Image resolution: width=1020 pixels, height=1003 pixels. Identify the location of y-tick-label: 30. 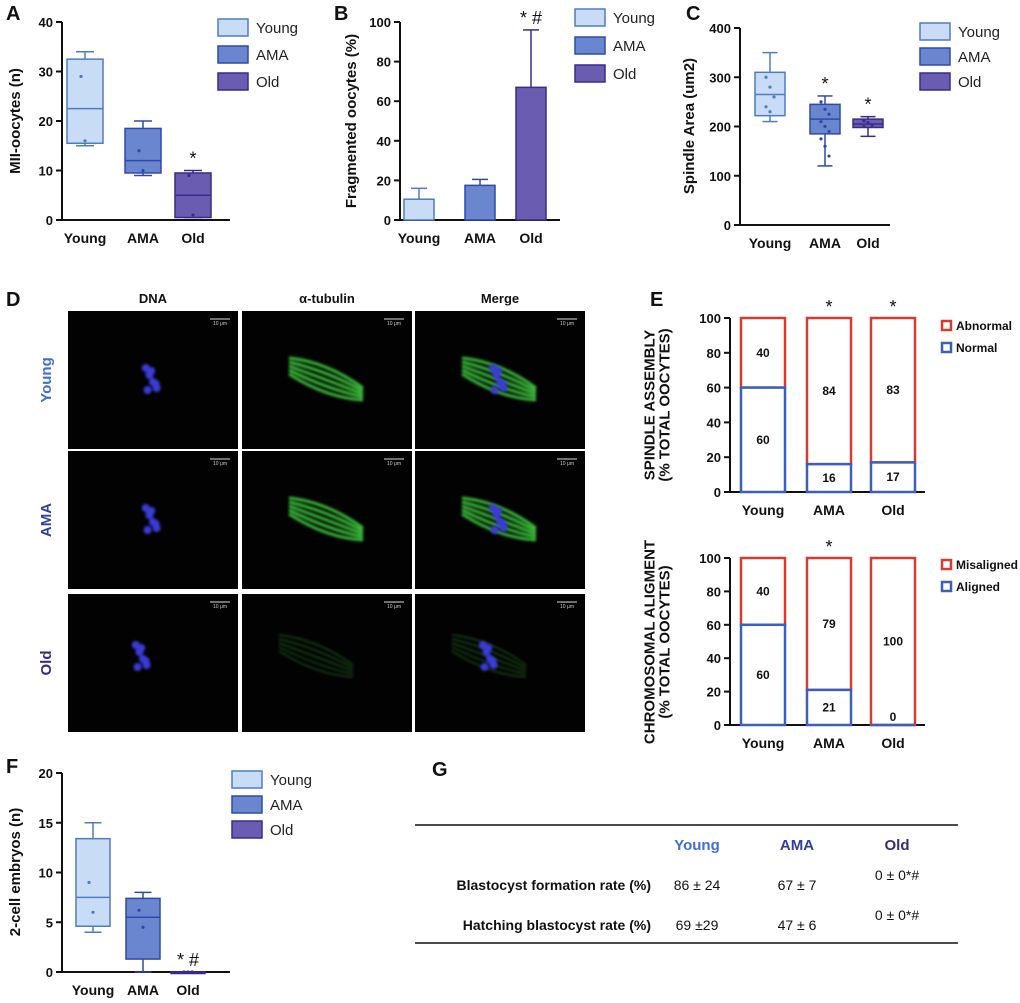
(46, 72).